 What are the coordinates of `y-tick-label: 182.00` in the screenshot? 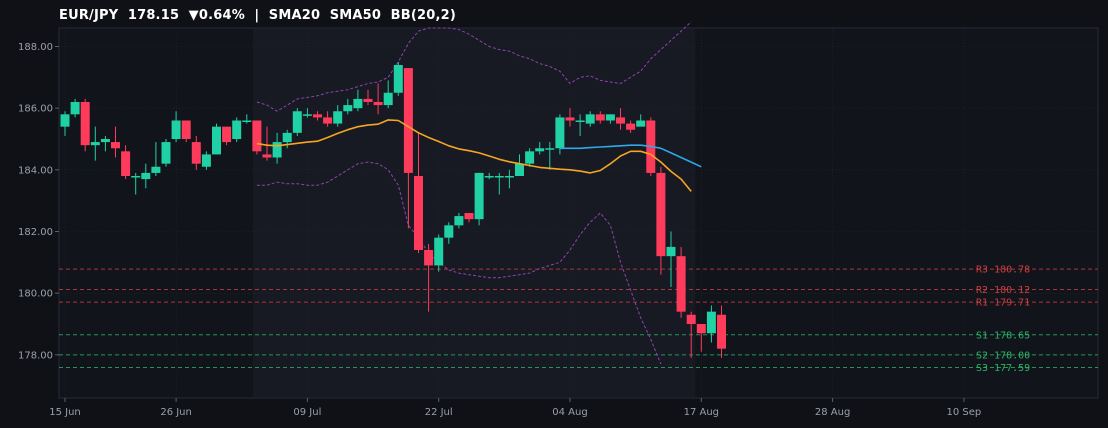 It's located at (35, 232).